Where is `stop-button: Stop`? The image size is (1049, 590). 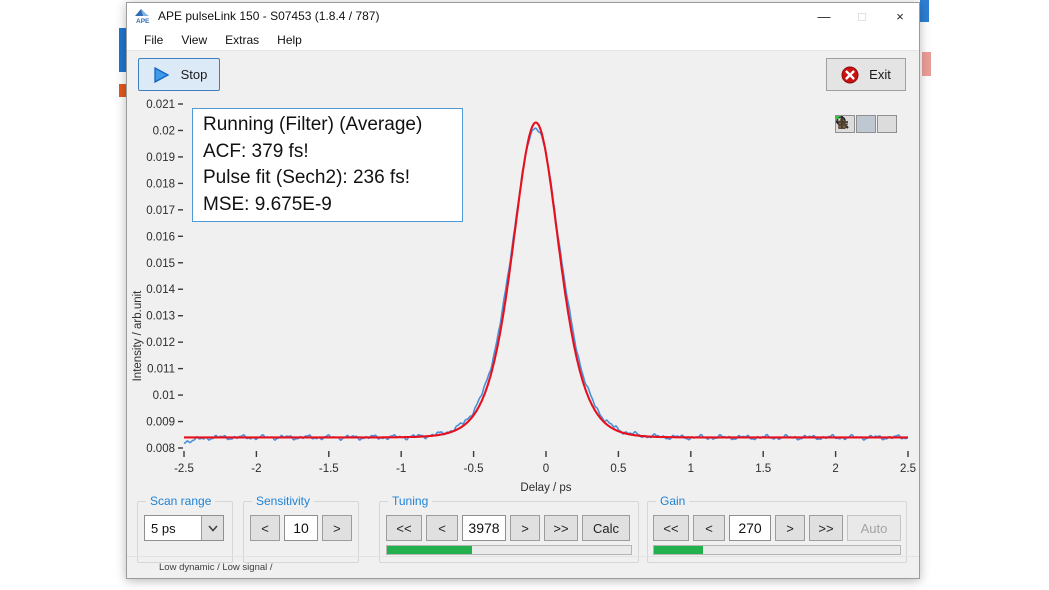 stop-button: Stop is located at coordinates (179, 74).